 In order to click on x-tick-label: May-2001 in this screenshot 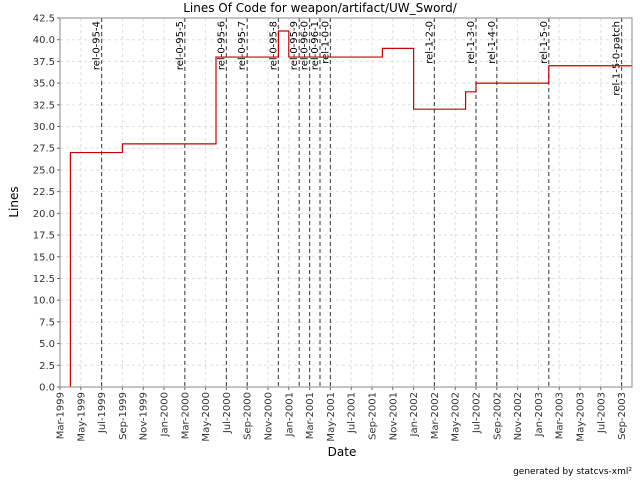, I will do `click(331, 417)`.